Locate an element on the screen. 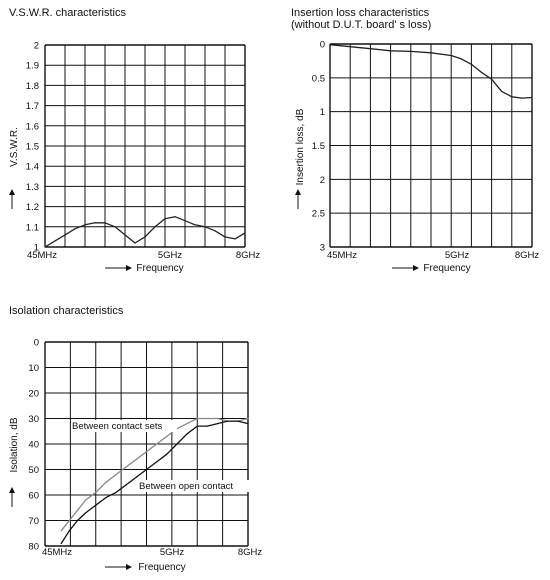  vswr-y-tick-label: 1.4 is located at coordinates (32, 167).